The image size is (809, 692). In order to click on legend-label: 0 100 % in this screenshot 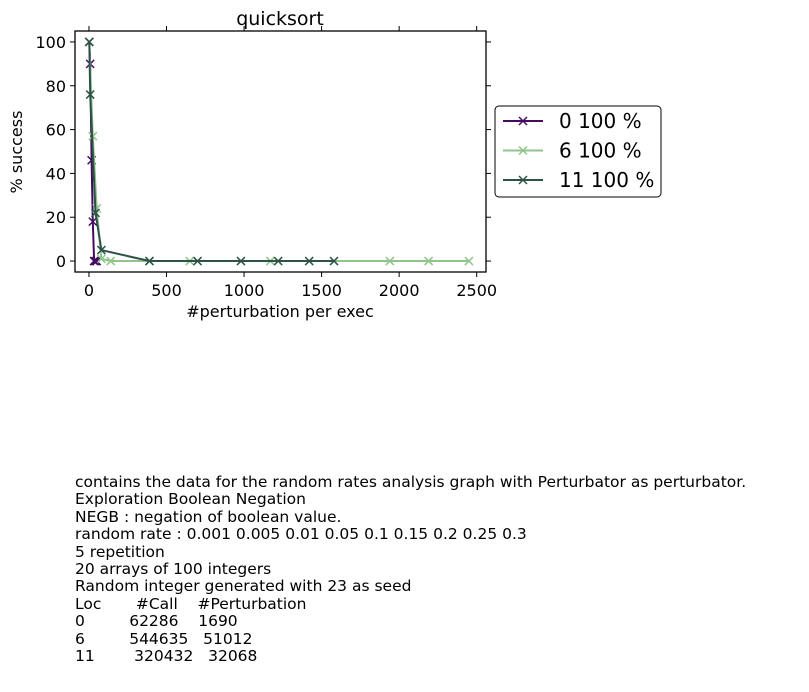, I will do `click(600, 121)`.